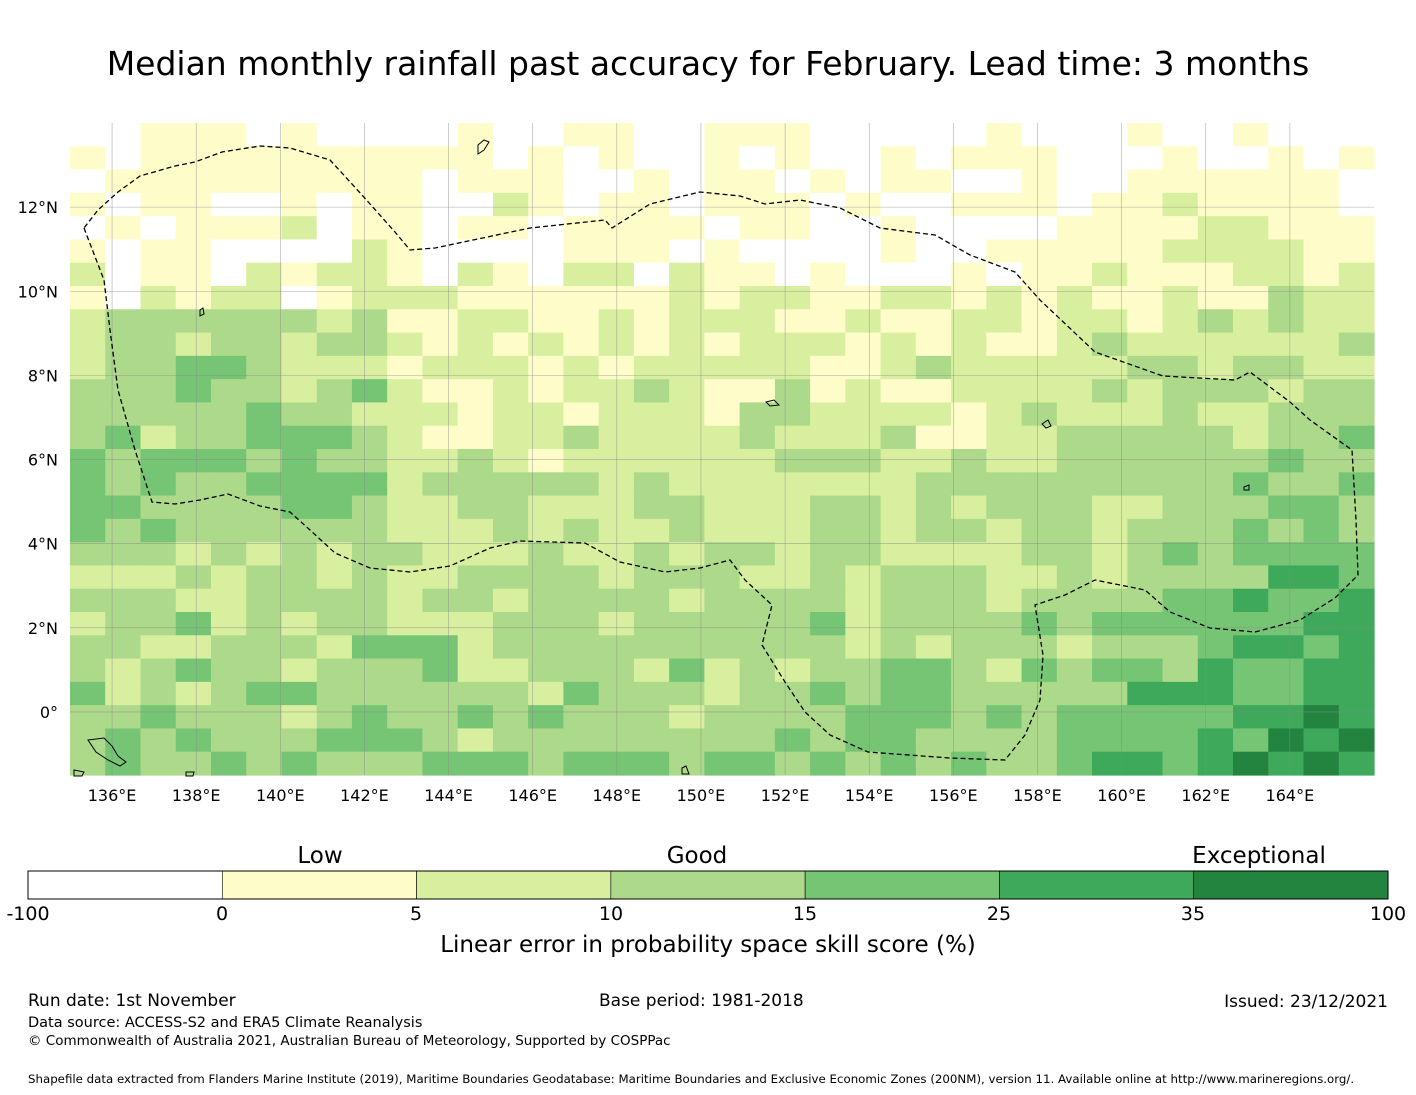  I want to click on latitude-label: 6°N, so click(43, 460).